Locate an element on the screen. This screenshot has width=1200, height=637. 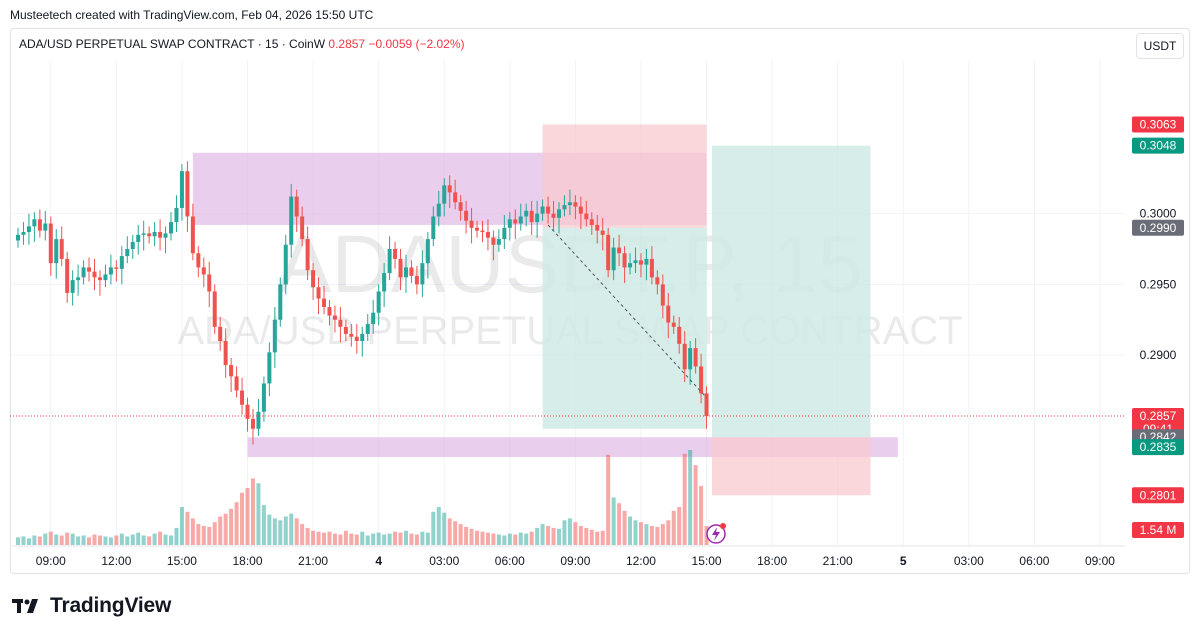
price-label-badge: 0.2835 is located at coordinates (1158, 447).